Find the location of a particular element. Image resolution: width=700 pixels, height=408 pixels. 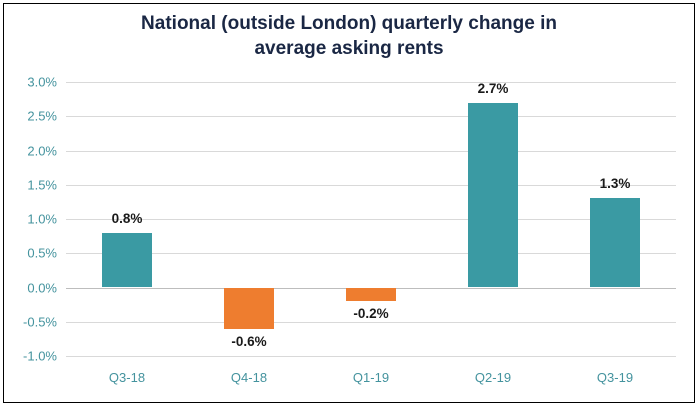

bar-value-label: 0.8% is located at coordinates (127, 218).